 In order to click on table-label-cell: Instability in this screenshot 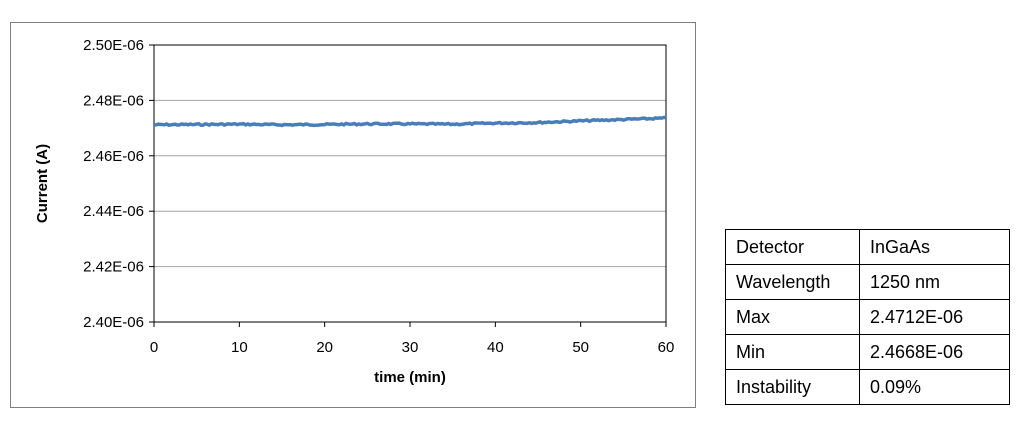, I will do `click(792, 387)`.